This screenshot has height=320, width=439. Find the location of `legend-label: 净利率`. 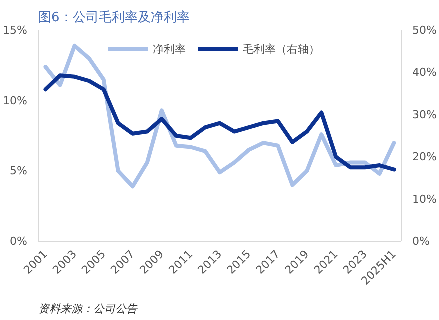

legend-label: 净利率 is located at coordinates (169, 49).